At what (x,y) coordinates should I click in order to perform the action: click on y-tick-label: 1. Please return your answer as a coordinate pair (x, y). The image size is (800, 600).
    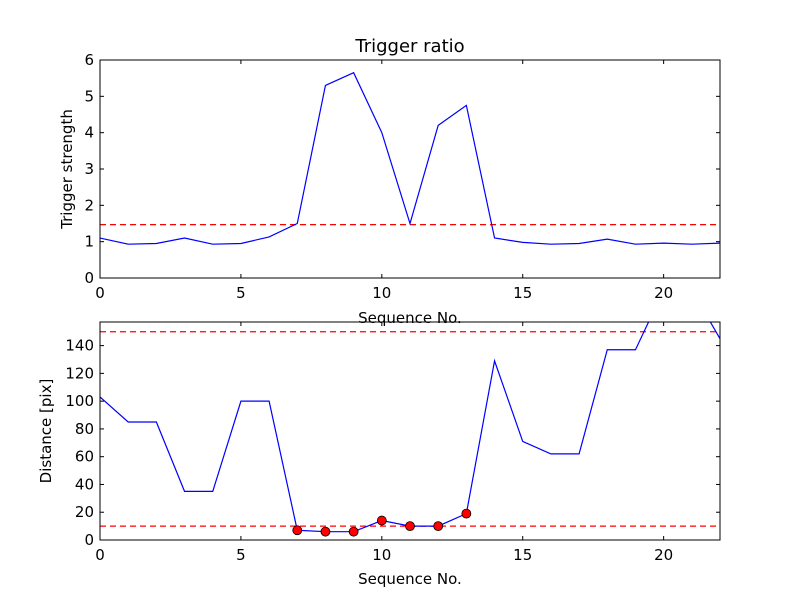
    Looking at the image, I should click on (89, 242).